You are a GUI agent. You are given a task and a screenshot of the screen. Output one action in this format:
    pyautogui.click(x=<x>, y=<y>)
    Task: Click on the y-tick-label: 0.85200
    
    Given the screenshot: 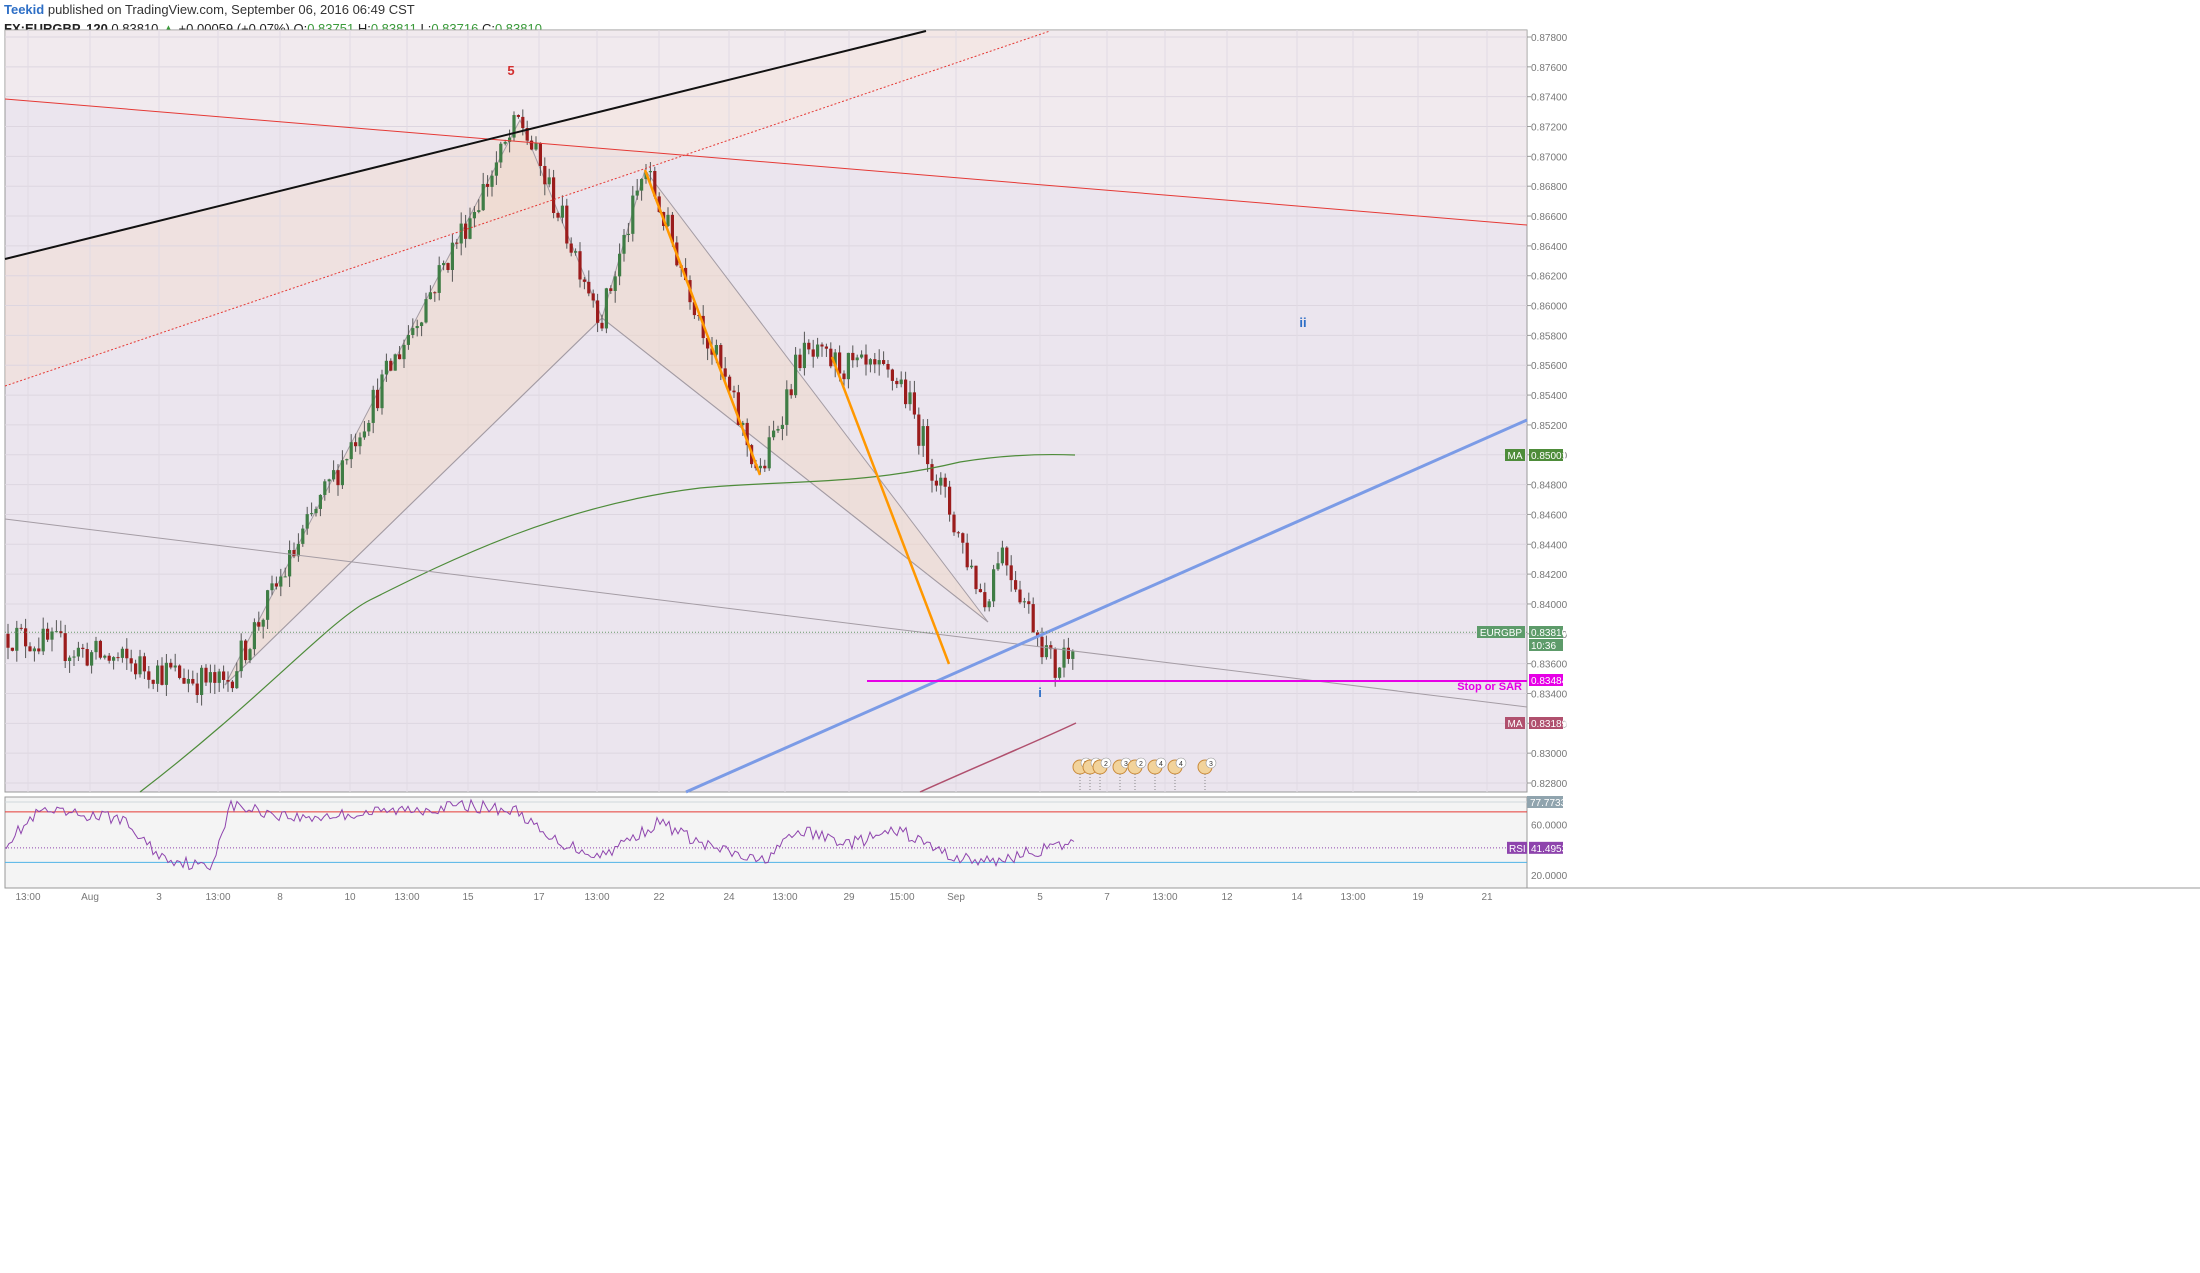 What is the action you would take?
    pyautogui.click(x=1549, y=426)
    